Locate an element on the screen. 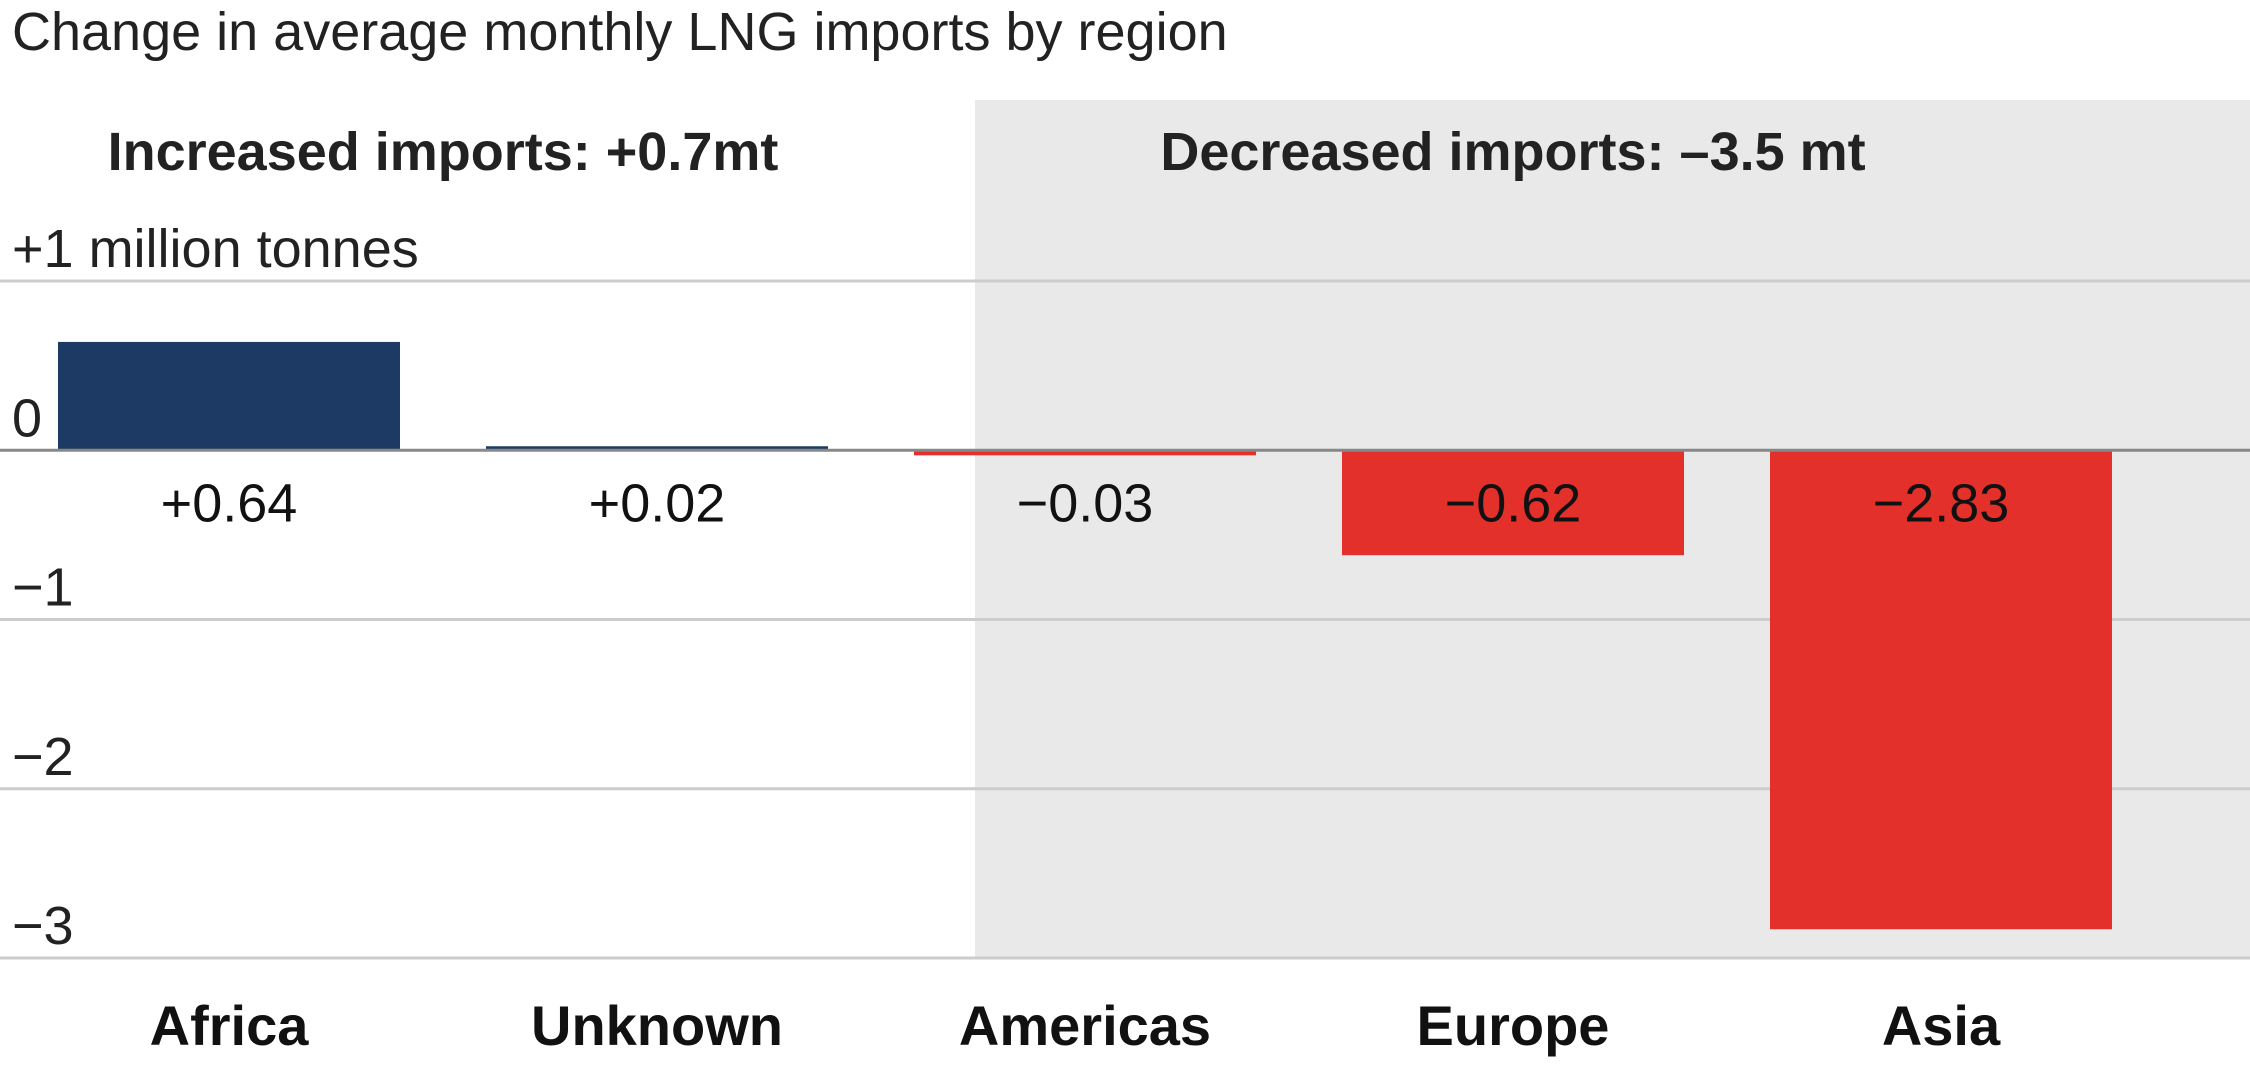 This screenshot has width=2250, height=1082. category-label-unknown: Unknown is located at coordinates (657, 1025).